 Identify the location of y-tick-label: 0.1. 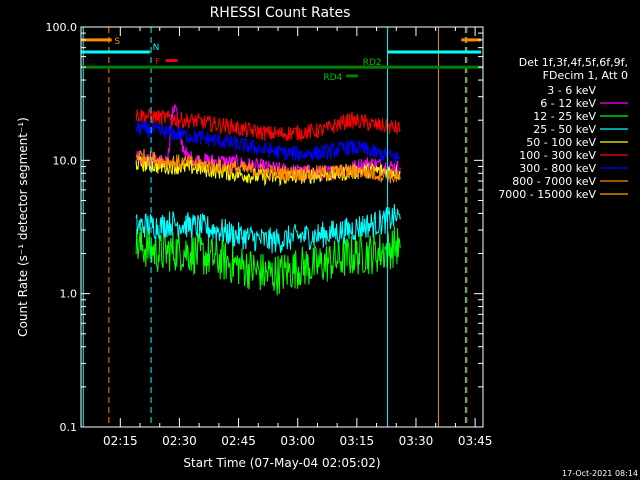
(69, 427).